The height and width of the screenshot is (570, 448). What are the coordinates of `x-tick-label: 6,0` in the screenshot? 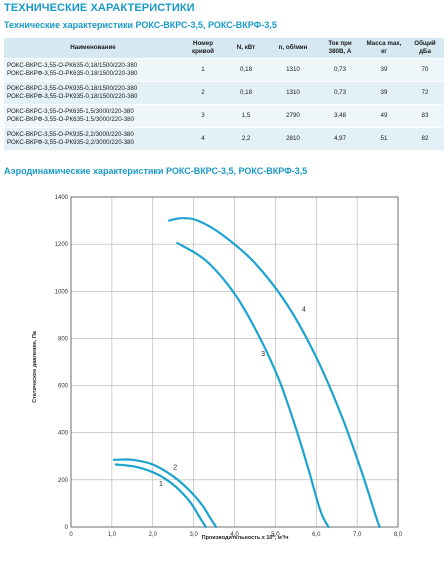 It's located at (316, 535).